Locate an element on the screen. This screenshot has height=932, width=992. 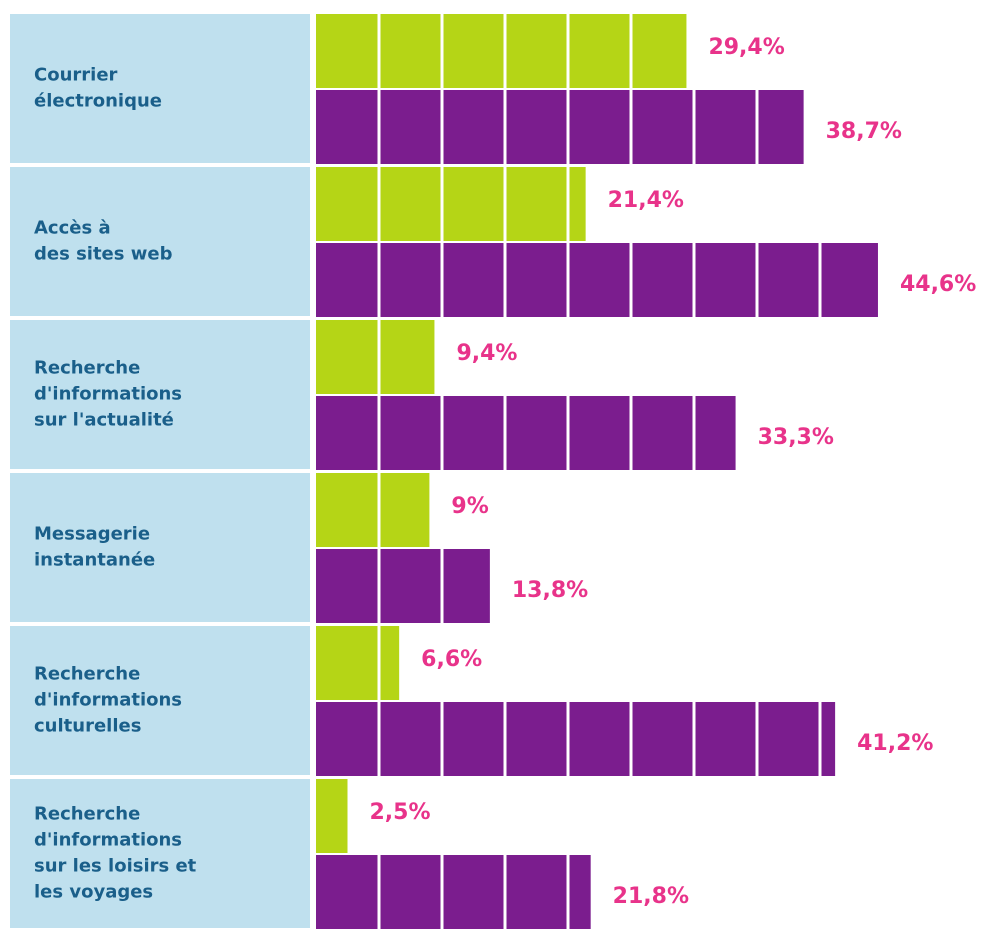
category-label: instantanée is located at coordinates (94, 560).